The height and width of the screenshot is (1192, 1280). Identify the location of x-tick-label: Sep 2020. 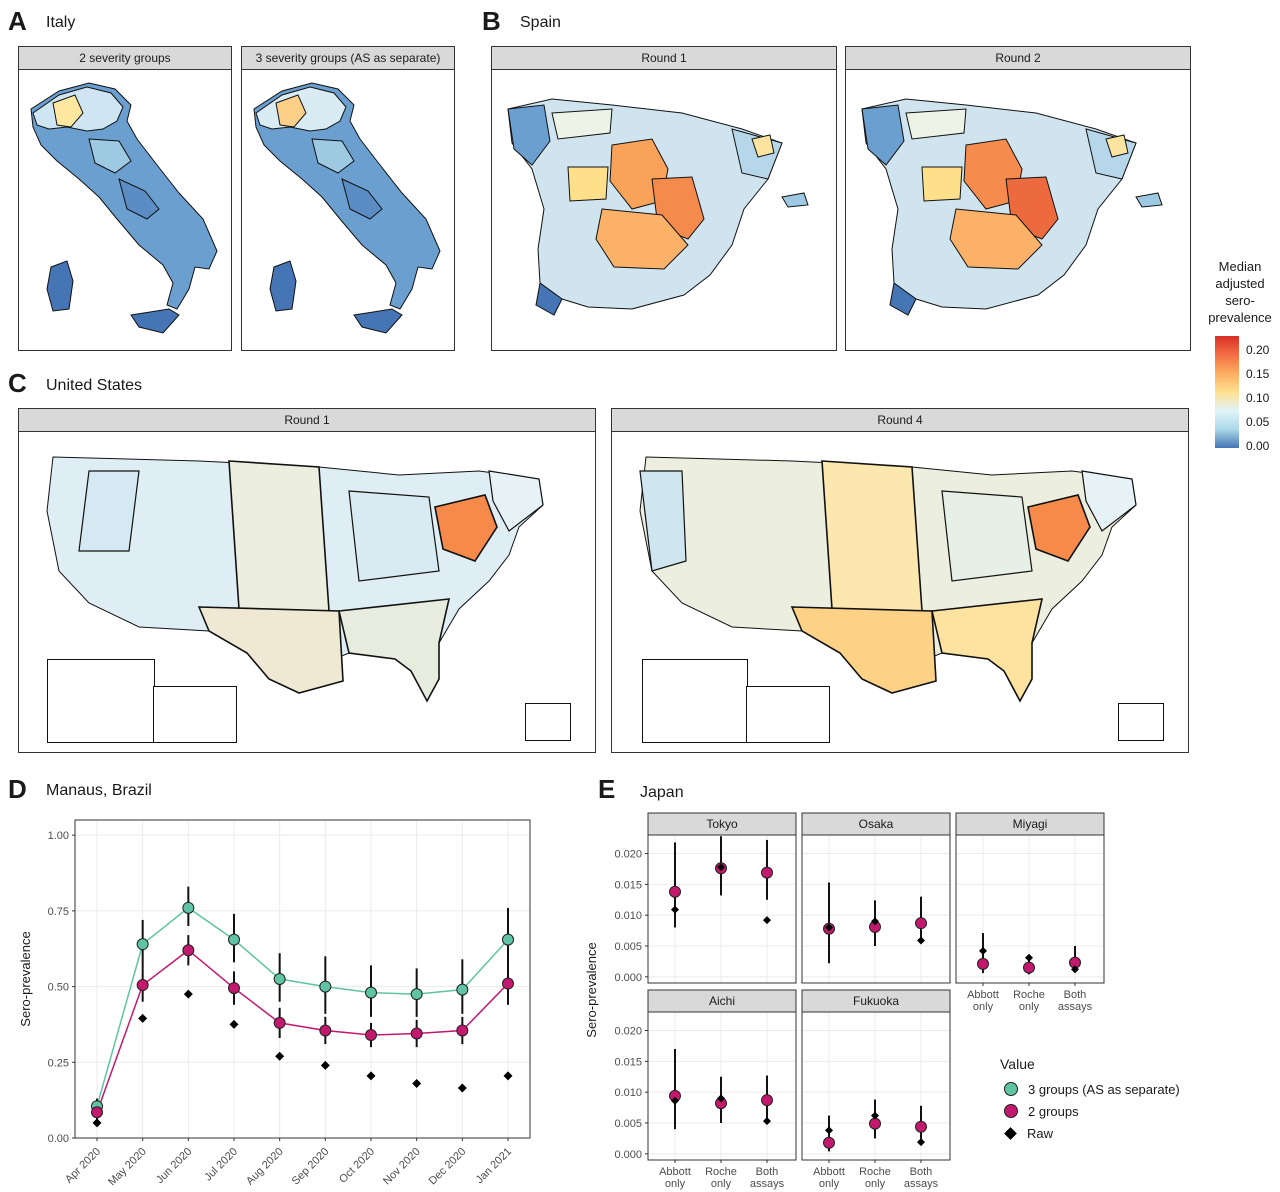
(311, 1167).